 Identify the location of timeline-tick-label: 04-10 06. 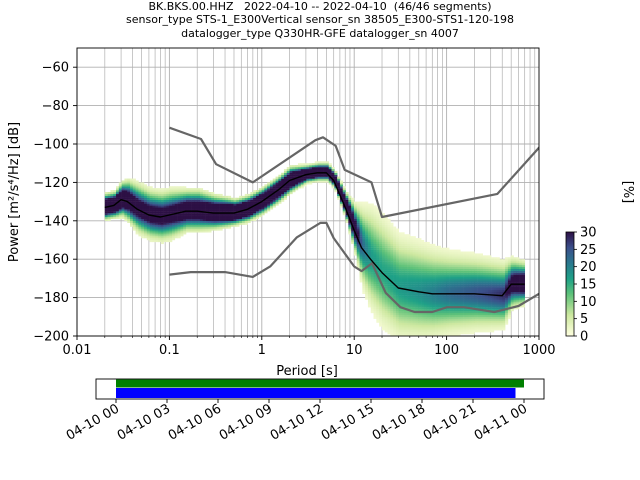
(195, 422).